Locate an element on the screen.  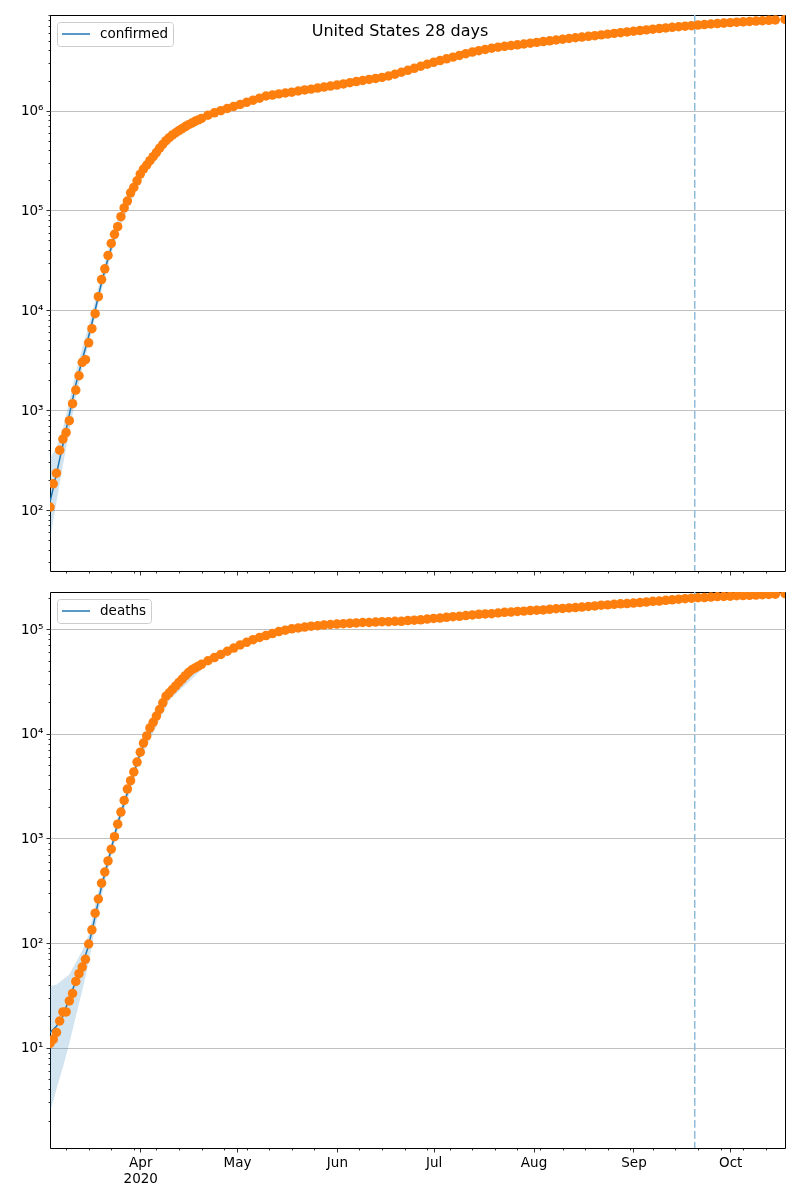
legend-label: deaths is located at coordinates (123, 610).